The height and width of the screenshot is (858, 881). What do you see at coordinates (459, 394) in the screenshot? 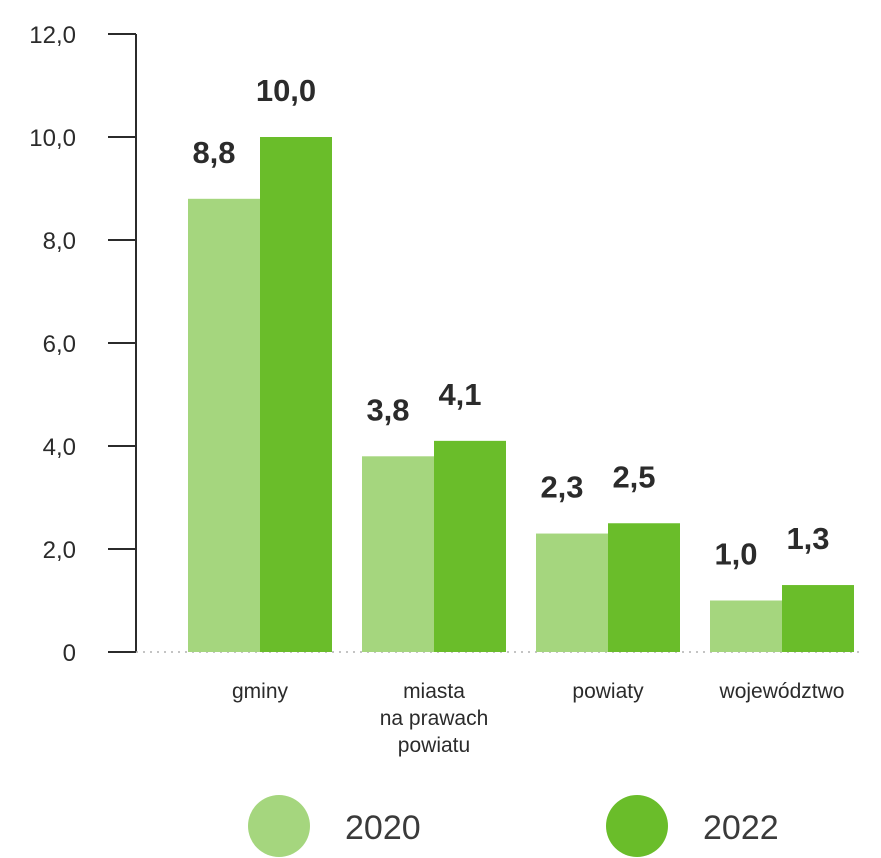
I see `data-label: 4,1` at bounding box center [459, 394].